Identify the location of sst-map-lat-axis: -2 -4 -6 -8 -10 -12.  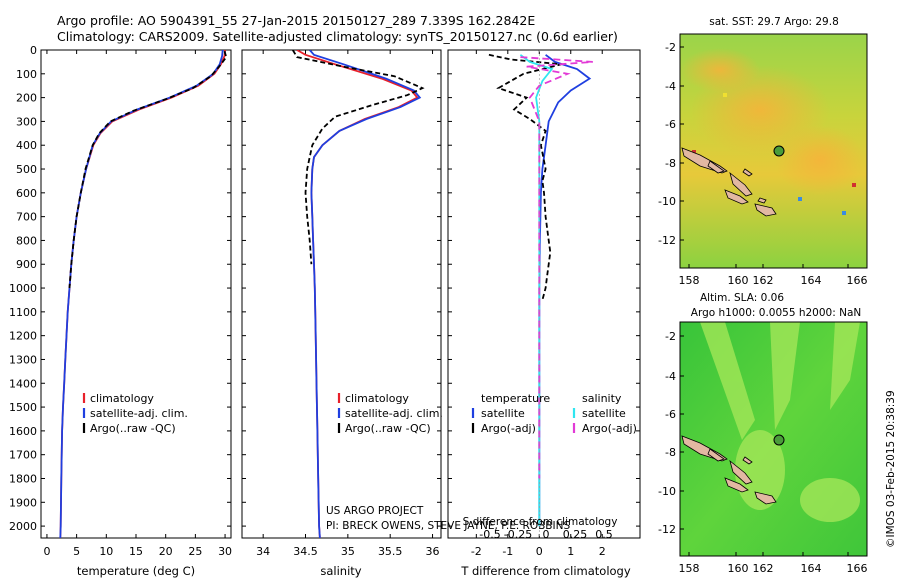
(671, 144).